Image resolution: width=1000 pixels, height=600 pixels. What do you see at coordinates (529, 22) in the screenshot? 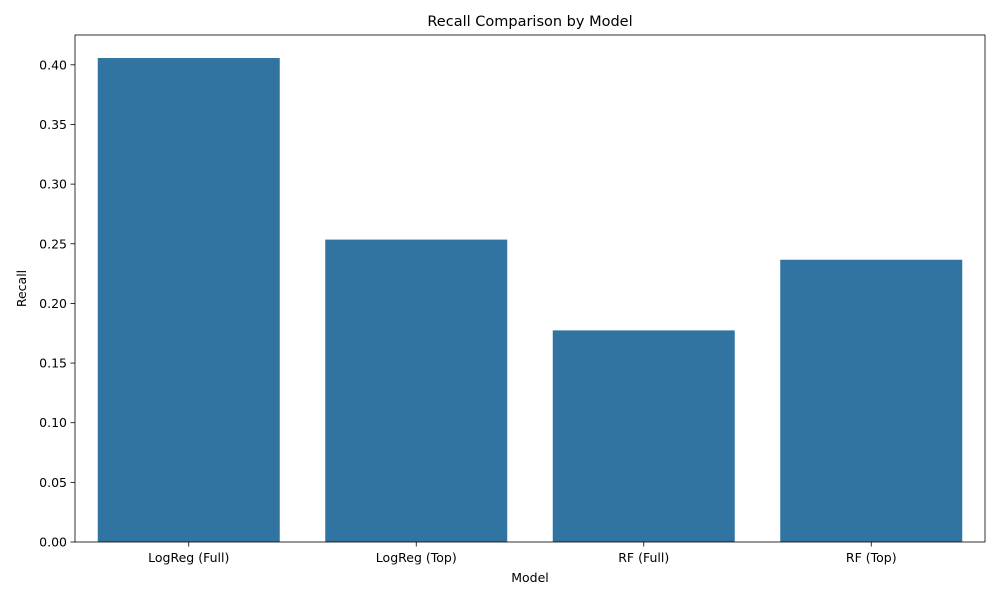
I see `chart-title: Recall Comparison by Model` at bounding box center [529, 22].